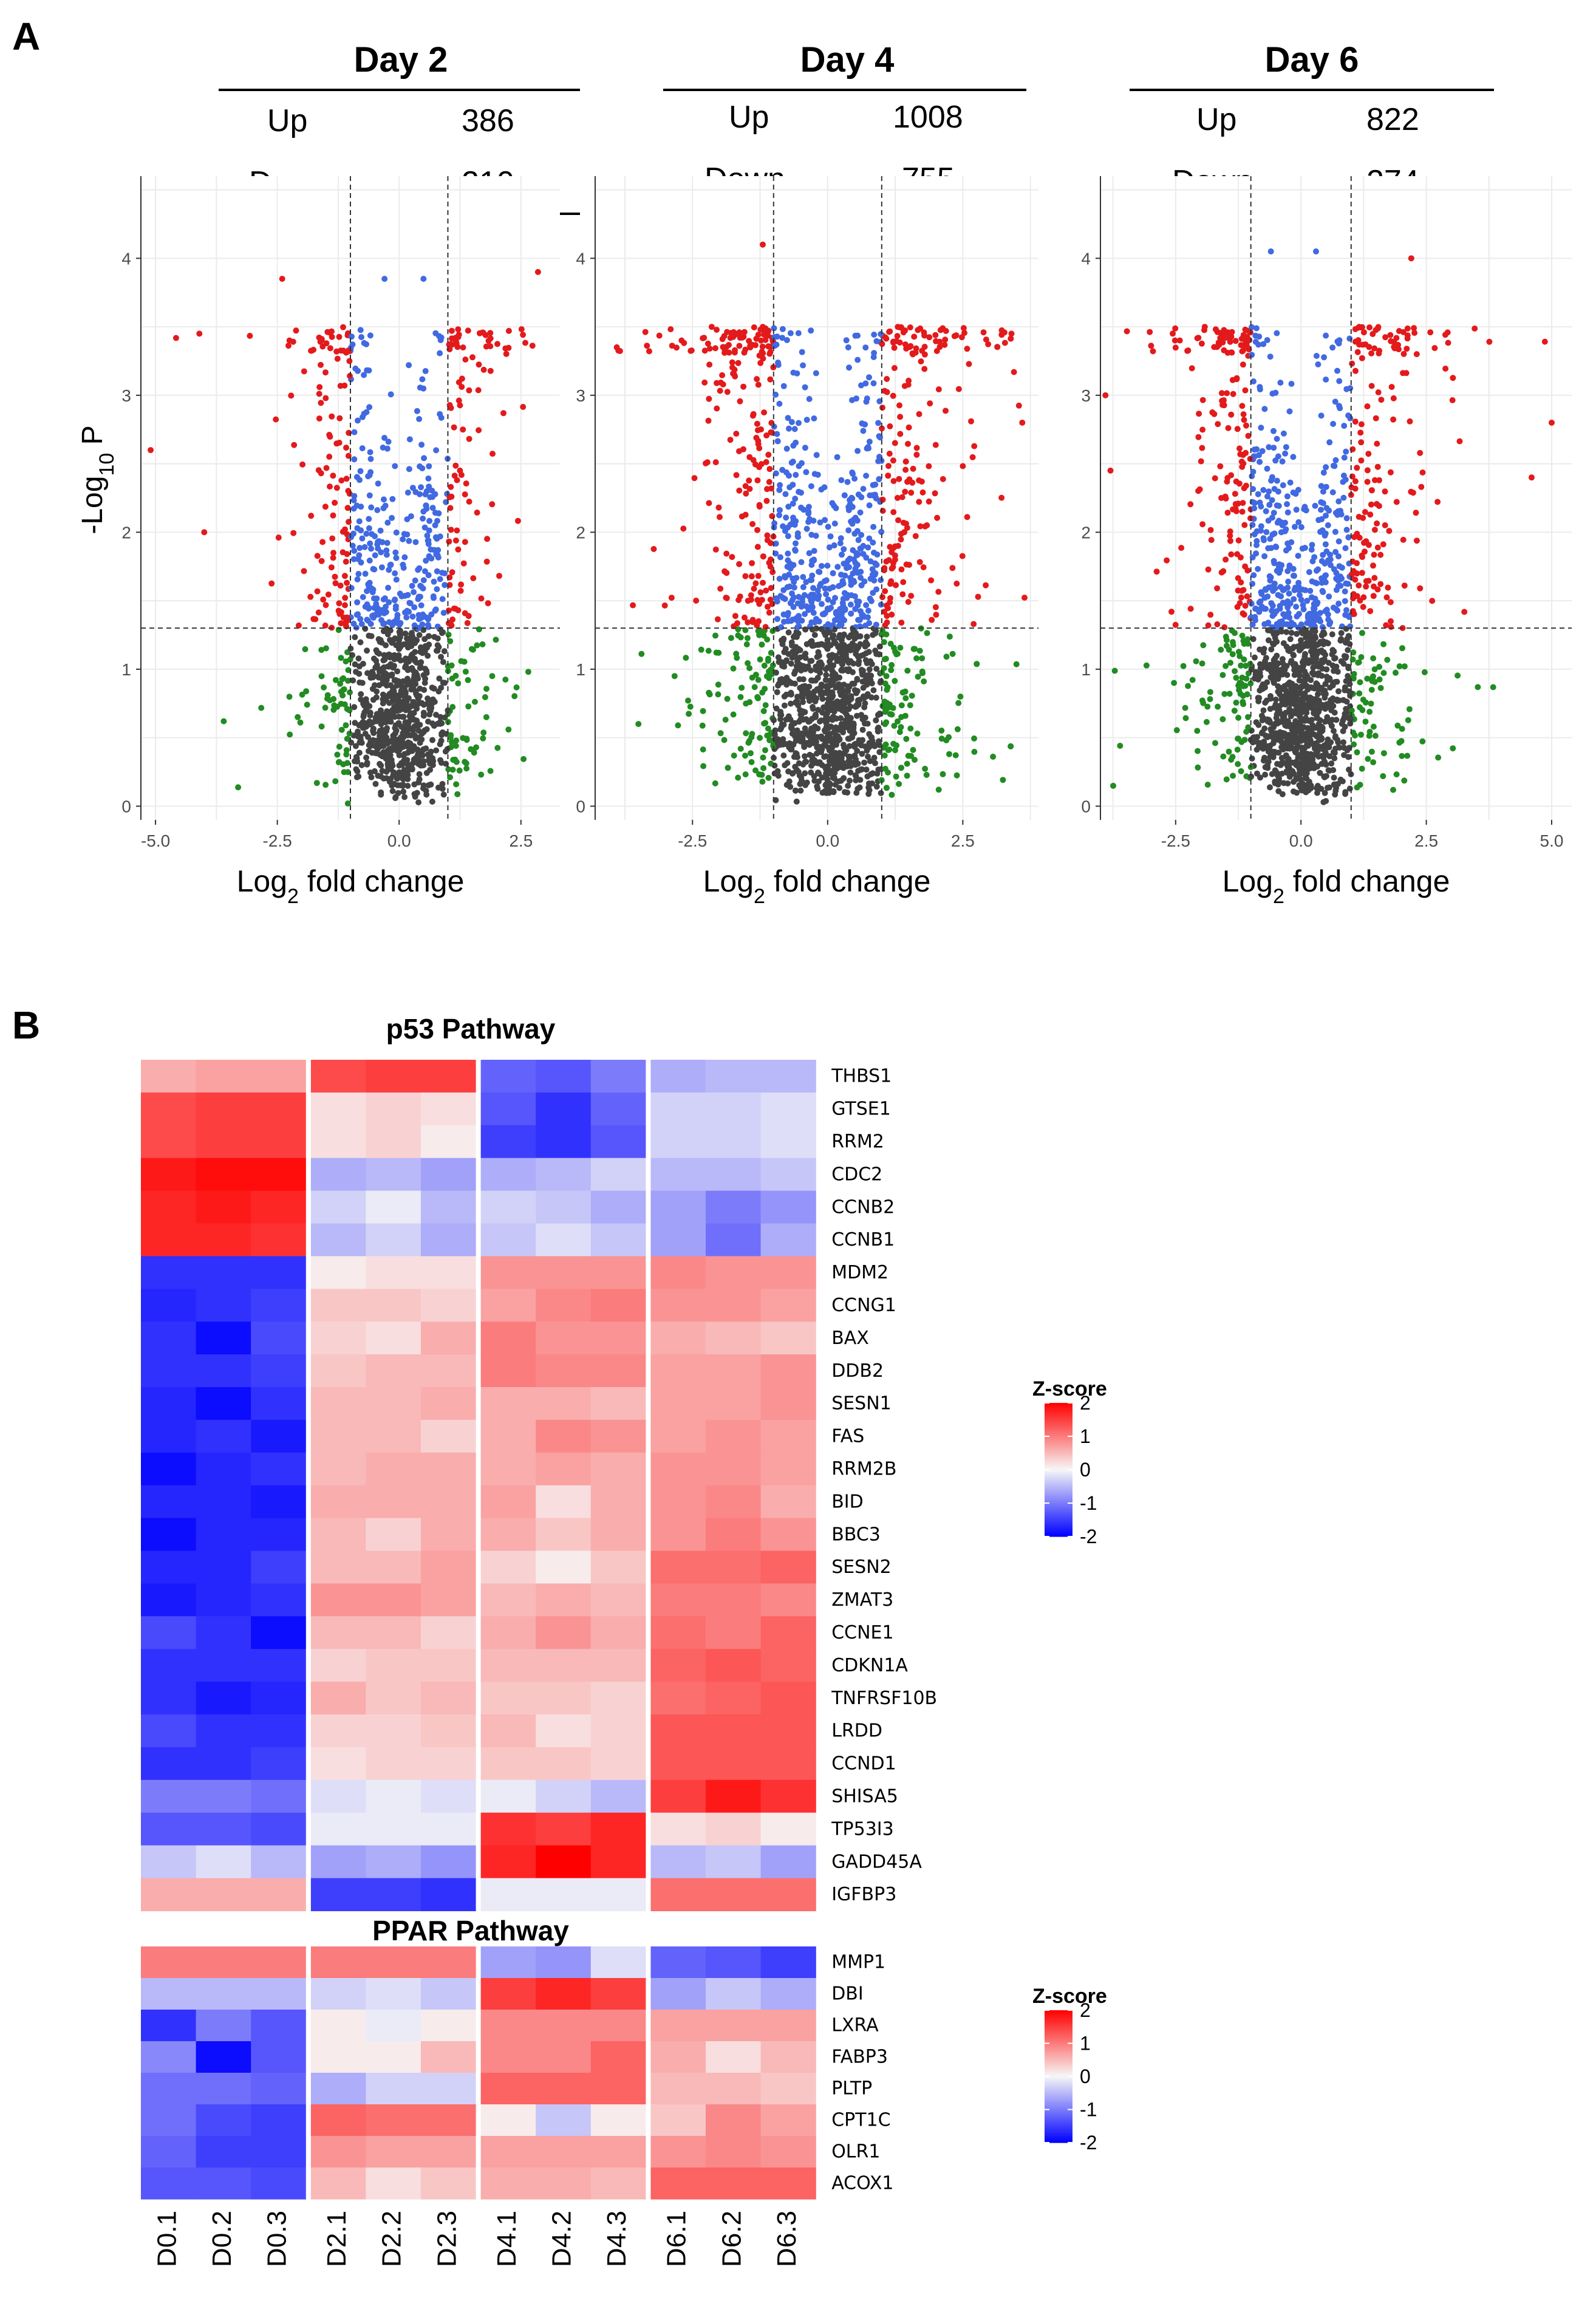 The width and height of the screenshot is (1596, 2309). Describe the element at coordinates (1086, 806) in the screenshot. I see `y-tick-label: 0` at that location.